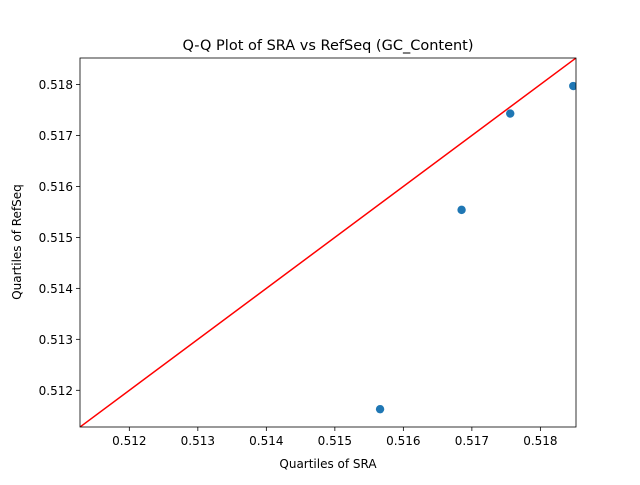 The height and width of the screenshot is (485, 640). I want to click on x-tick-label: 0.514, so click(266, 441).